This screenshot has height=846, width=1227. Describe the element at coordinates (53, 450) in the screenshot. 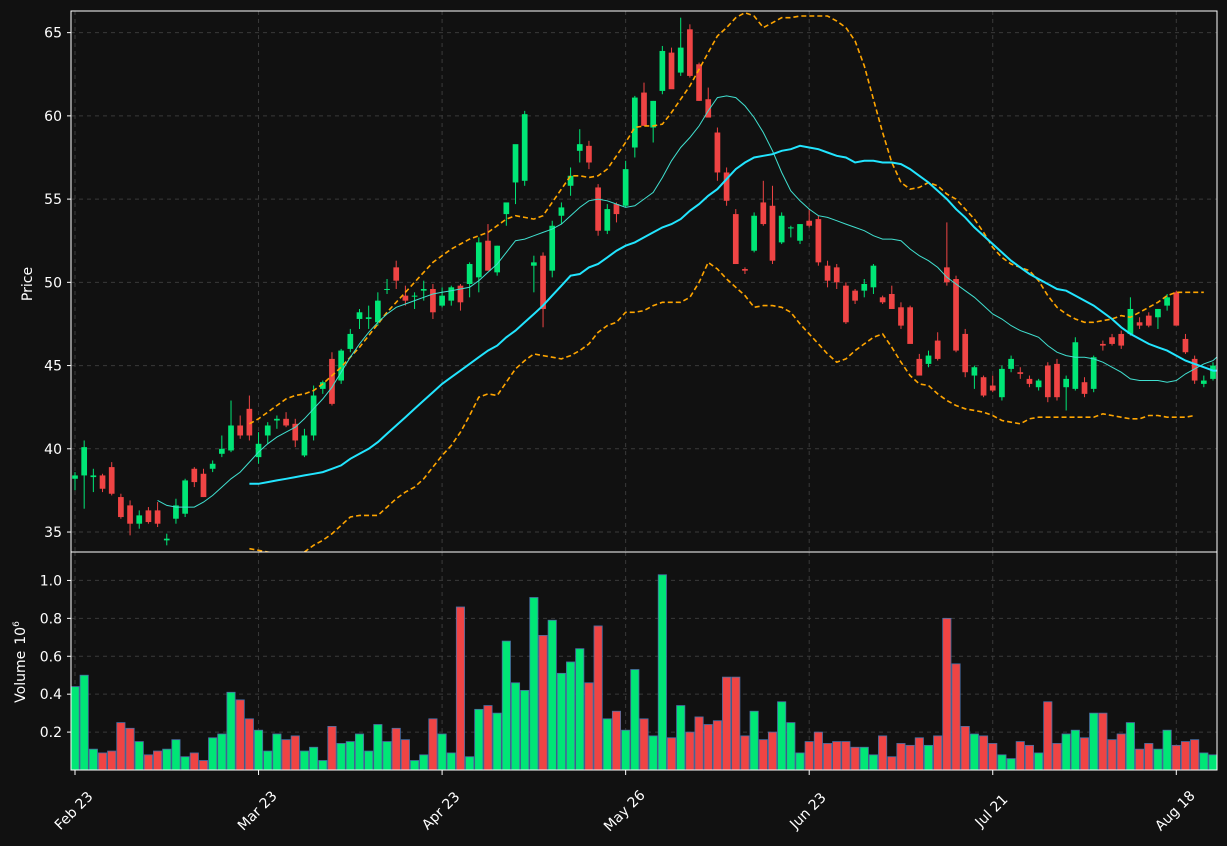

I see `price-tick-label: 40` at that location.